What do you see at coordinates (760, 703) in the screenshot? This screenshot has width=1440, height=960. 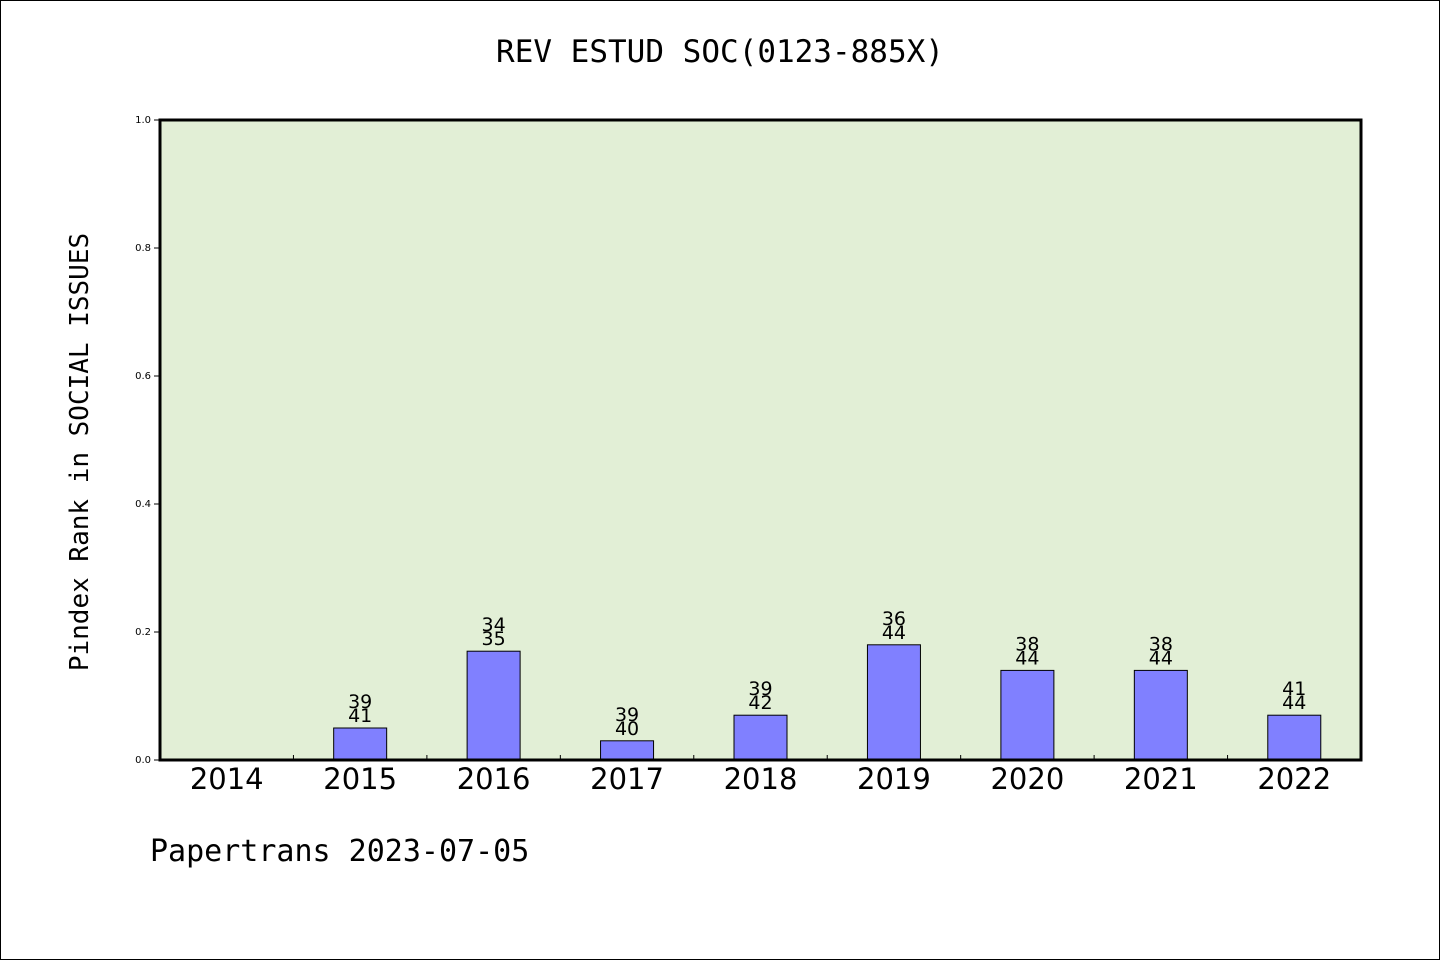 I see `bar-label-total: 42` at bounding box center [760, 703].